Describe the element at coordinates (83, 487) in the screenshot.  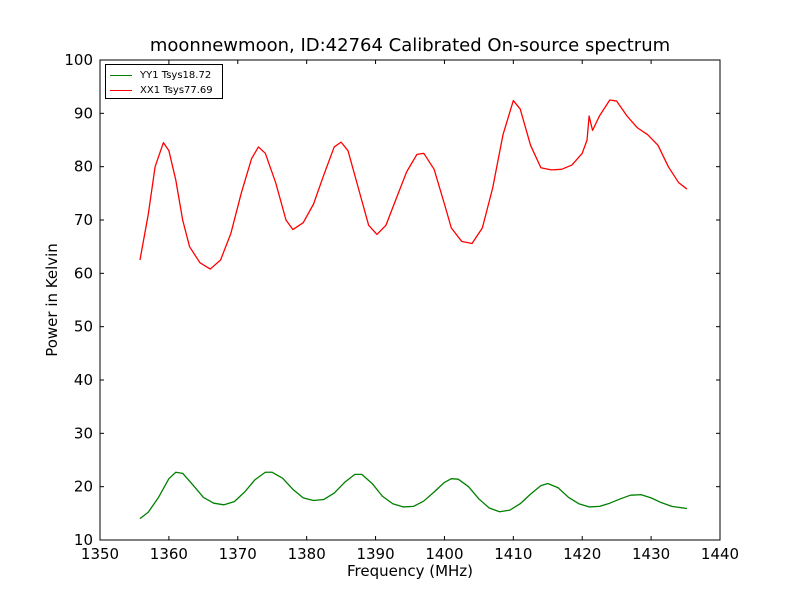
I see `y-tick-label: 20` at that location.